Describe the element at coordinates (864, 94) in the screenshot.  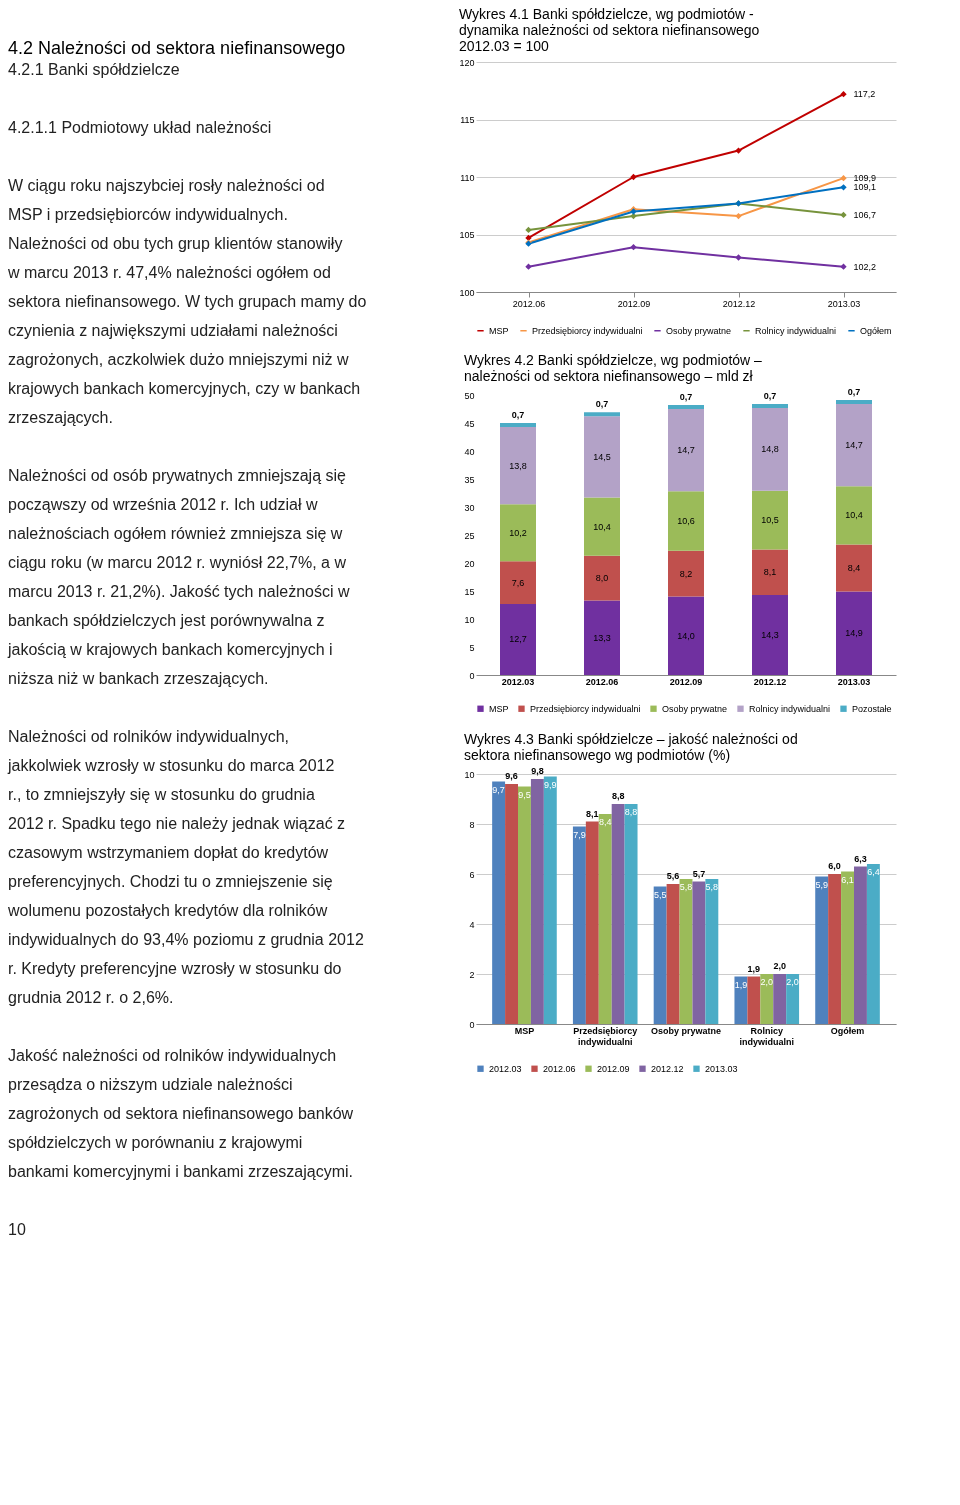
I see `data-label: 117,2` at that location.